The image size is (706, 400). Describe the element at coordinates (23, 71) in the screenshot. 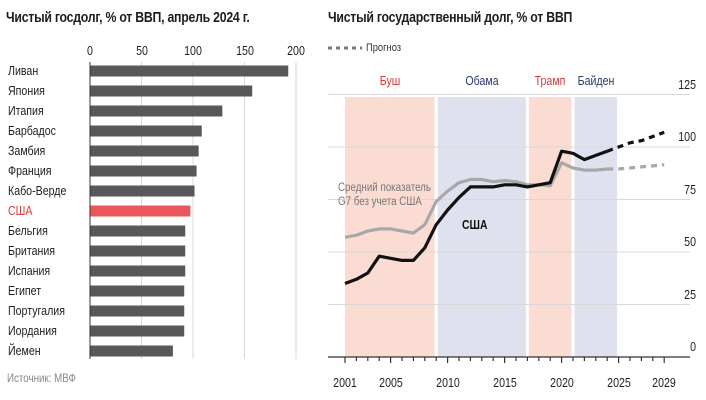

I see `bar-category-label: Ливан` at that location.